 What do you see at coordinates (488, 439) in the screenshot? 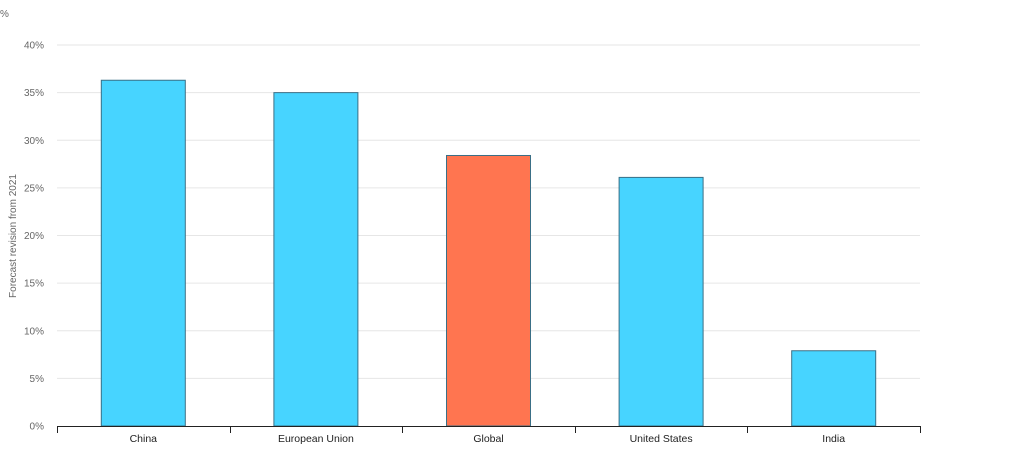
I see `x-tick-label: Global` at bounding box center [488, 439].